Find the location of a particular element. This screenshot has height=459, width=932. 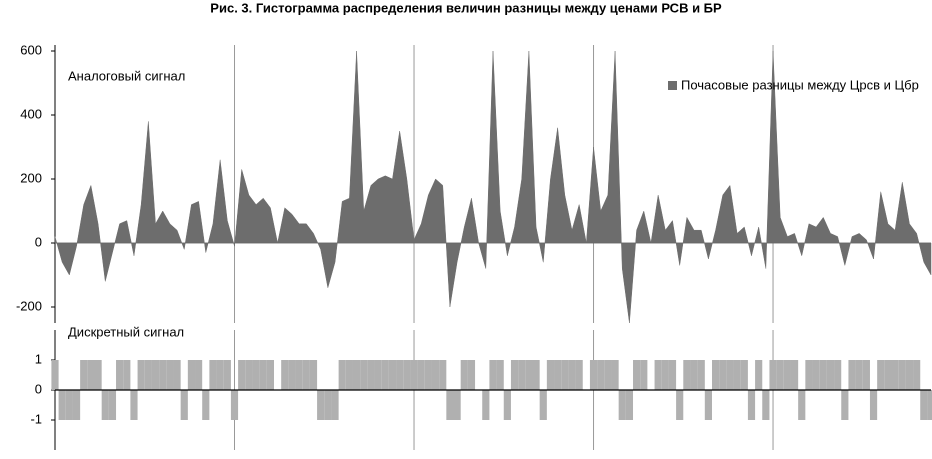

y-tick-label: 400 is located at coordinates (31, 113).